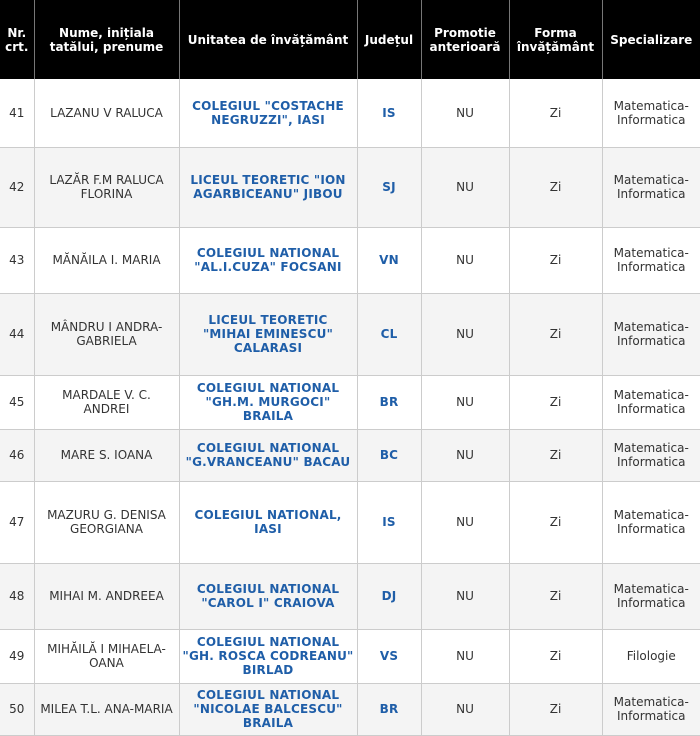 Image resolution: width=700 pixels, height=736 pixels. Describe the element at coordinates (17, 113) in the screenshot. I see `cell-nr: 41` at that location.